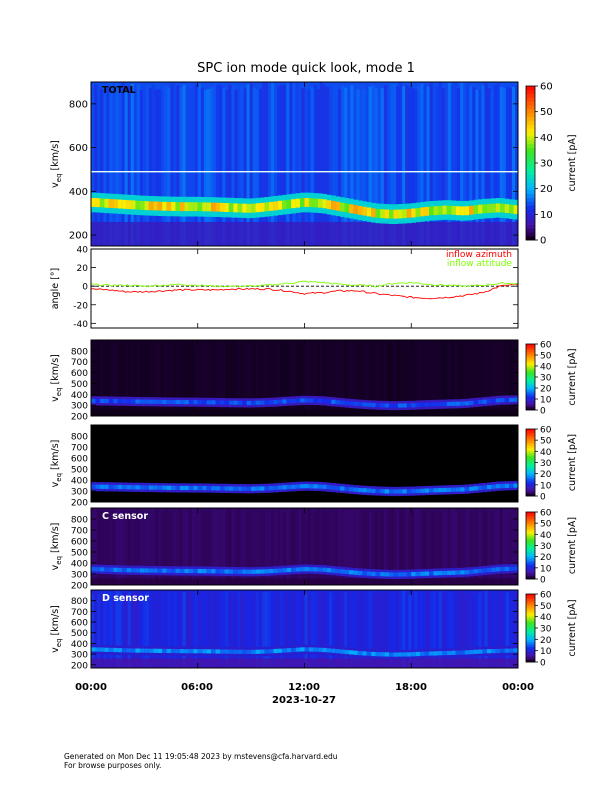 The image size is (612, 792). Describe the element at coordinates (79, 407) in the screenshot. I see `y-tick-label: 300` at that location.